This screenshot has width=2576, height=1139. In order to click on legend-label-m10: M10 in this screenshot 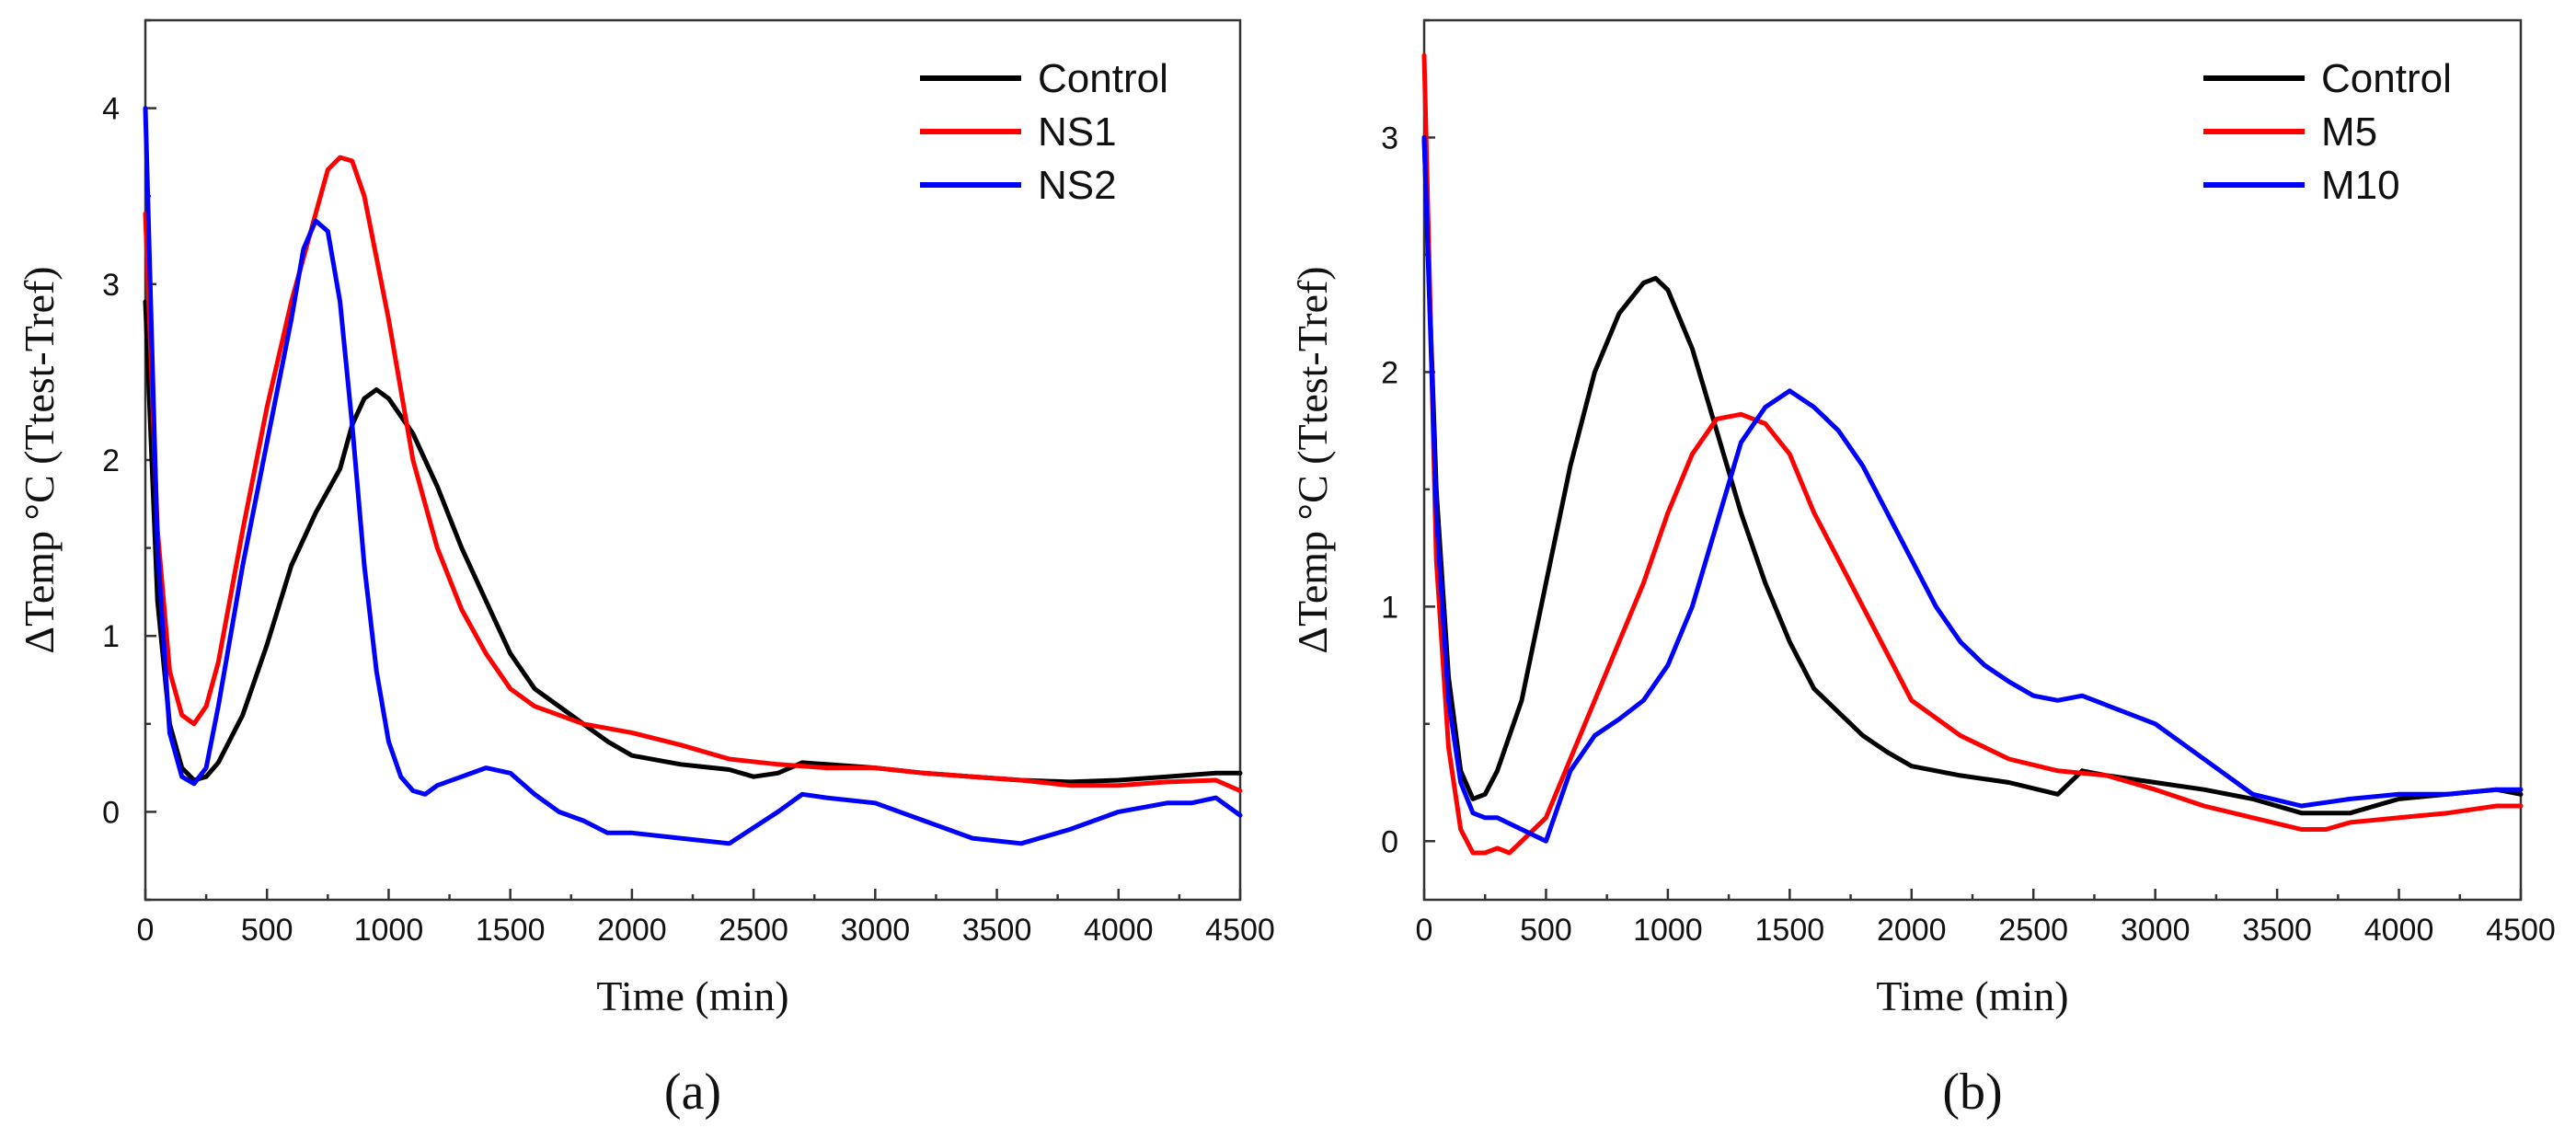, I will do `click(2360, 185)`.